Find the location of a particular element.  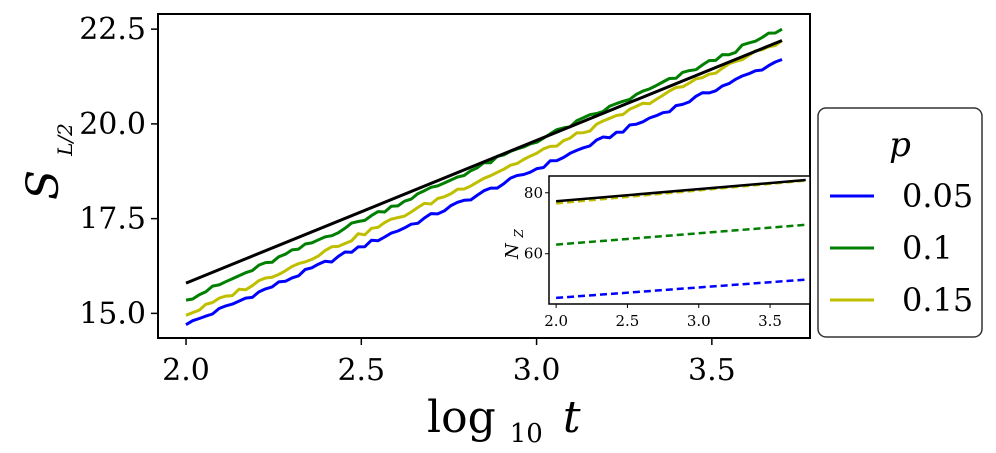

x-axis-label-sub: 10 is located at coordinates (526, 434).